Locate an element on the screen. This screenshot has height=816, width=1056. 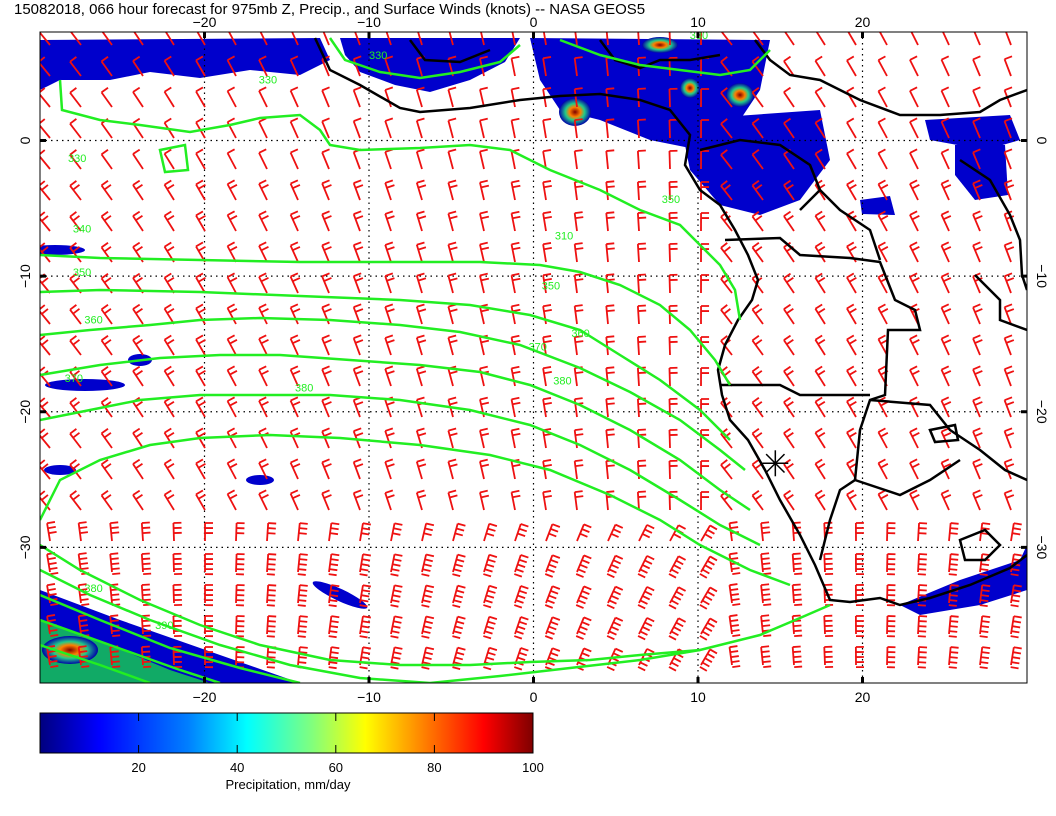
lat-tick-label-left: −30 is located at coordinates (25, 547).